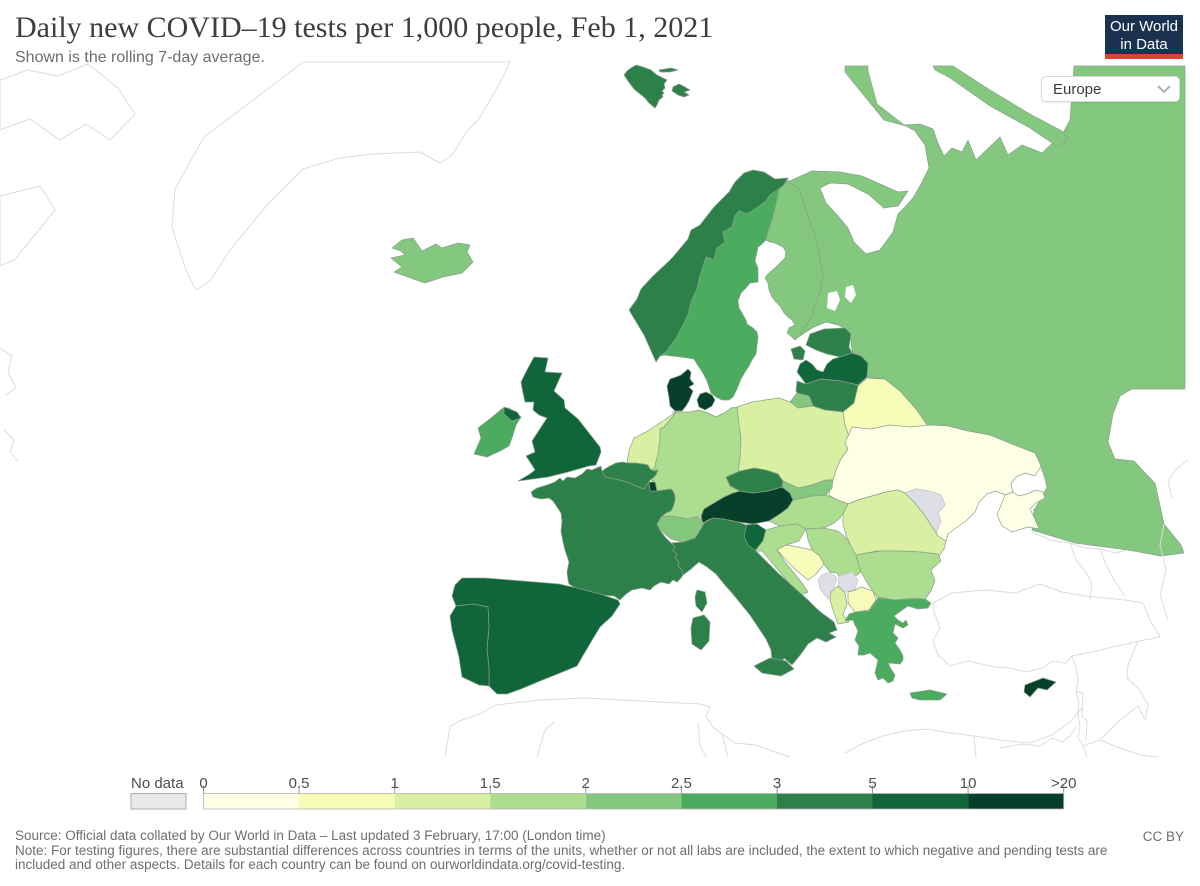 Image resolution: width=1200 pixels, height=886 pixels. I want to click on svg-text: 3, so click(777, 783).